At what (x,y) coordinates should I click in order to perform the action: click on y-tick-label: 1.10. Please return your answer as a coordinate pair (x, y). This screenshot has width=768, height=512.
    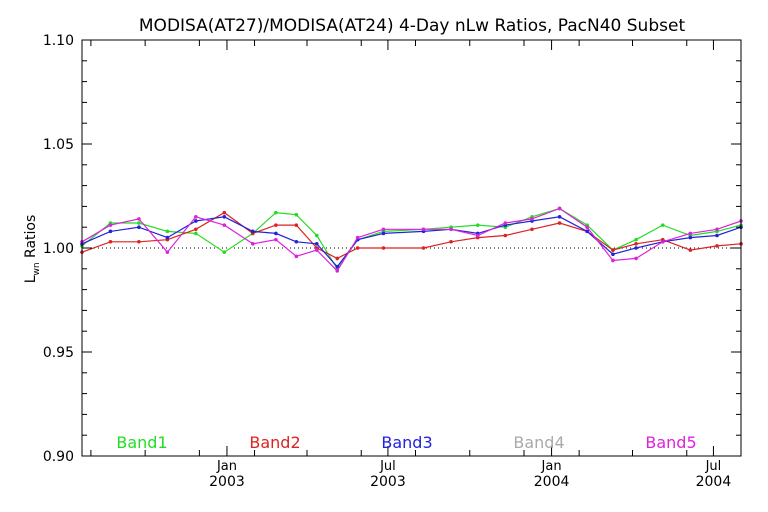
    Looking at the image, I should click on (58, 41).